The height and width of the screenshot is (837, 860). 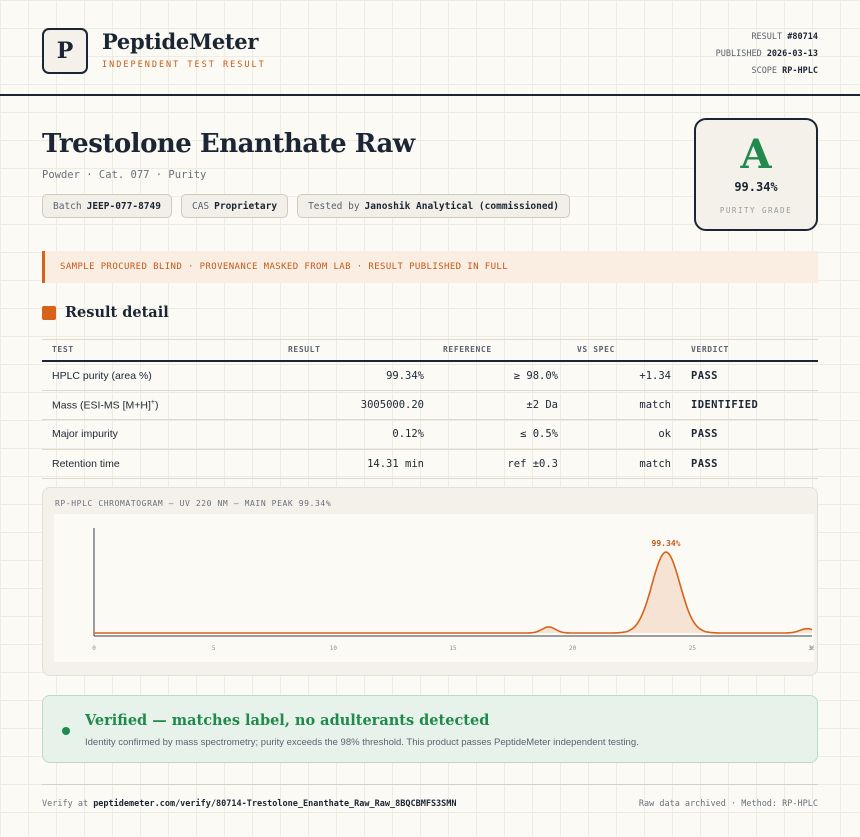 What do you see at coordinates (124, 175) in the screenshot?
I see `product-subtitle: Powder · Cat. 077 · Purity` at bounding box center [124, 175].